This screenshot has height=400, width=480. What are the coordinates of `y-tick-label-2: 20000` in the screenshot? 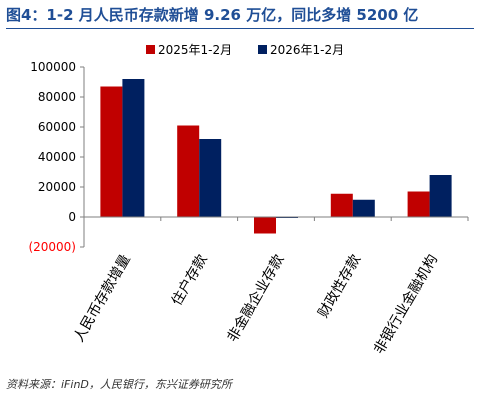 It's located at (57, 187).